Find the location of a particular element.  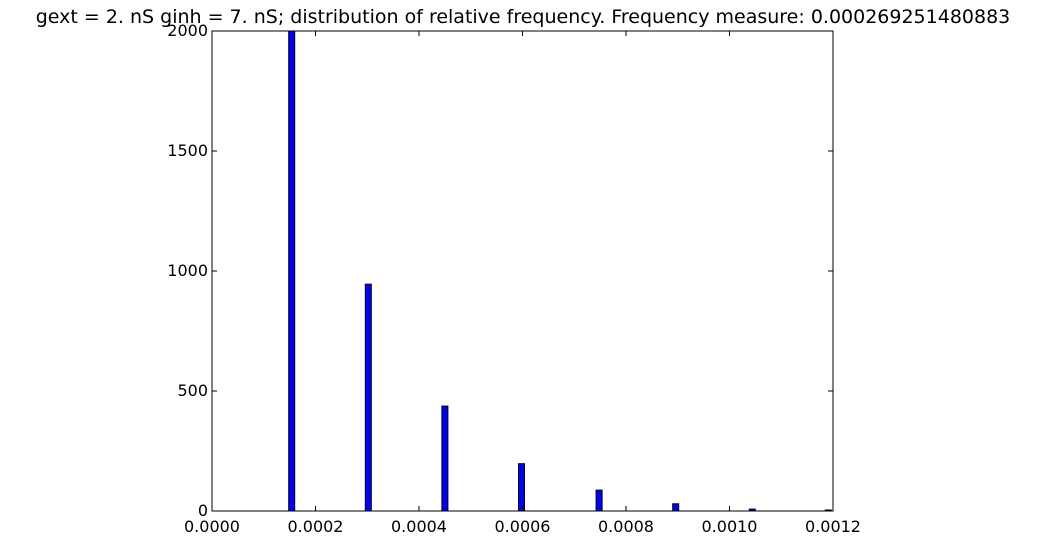

y-tick-label: 500 is located at coordinates (192, 390).